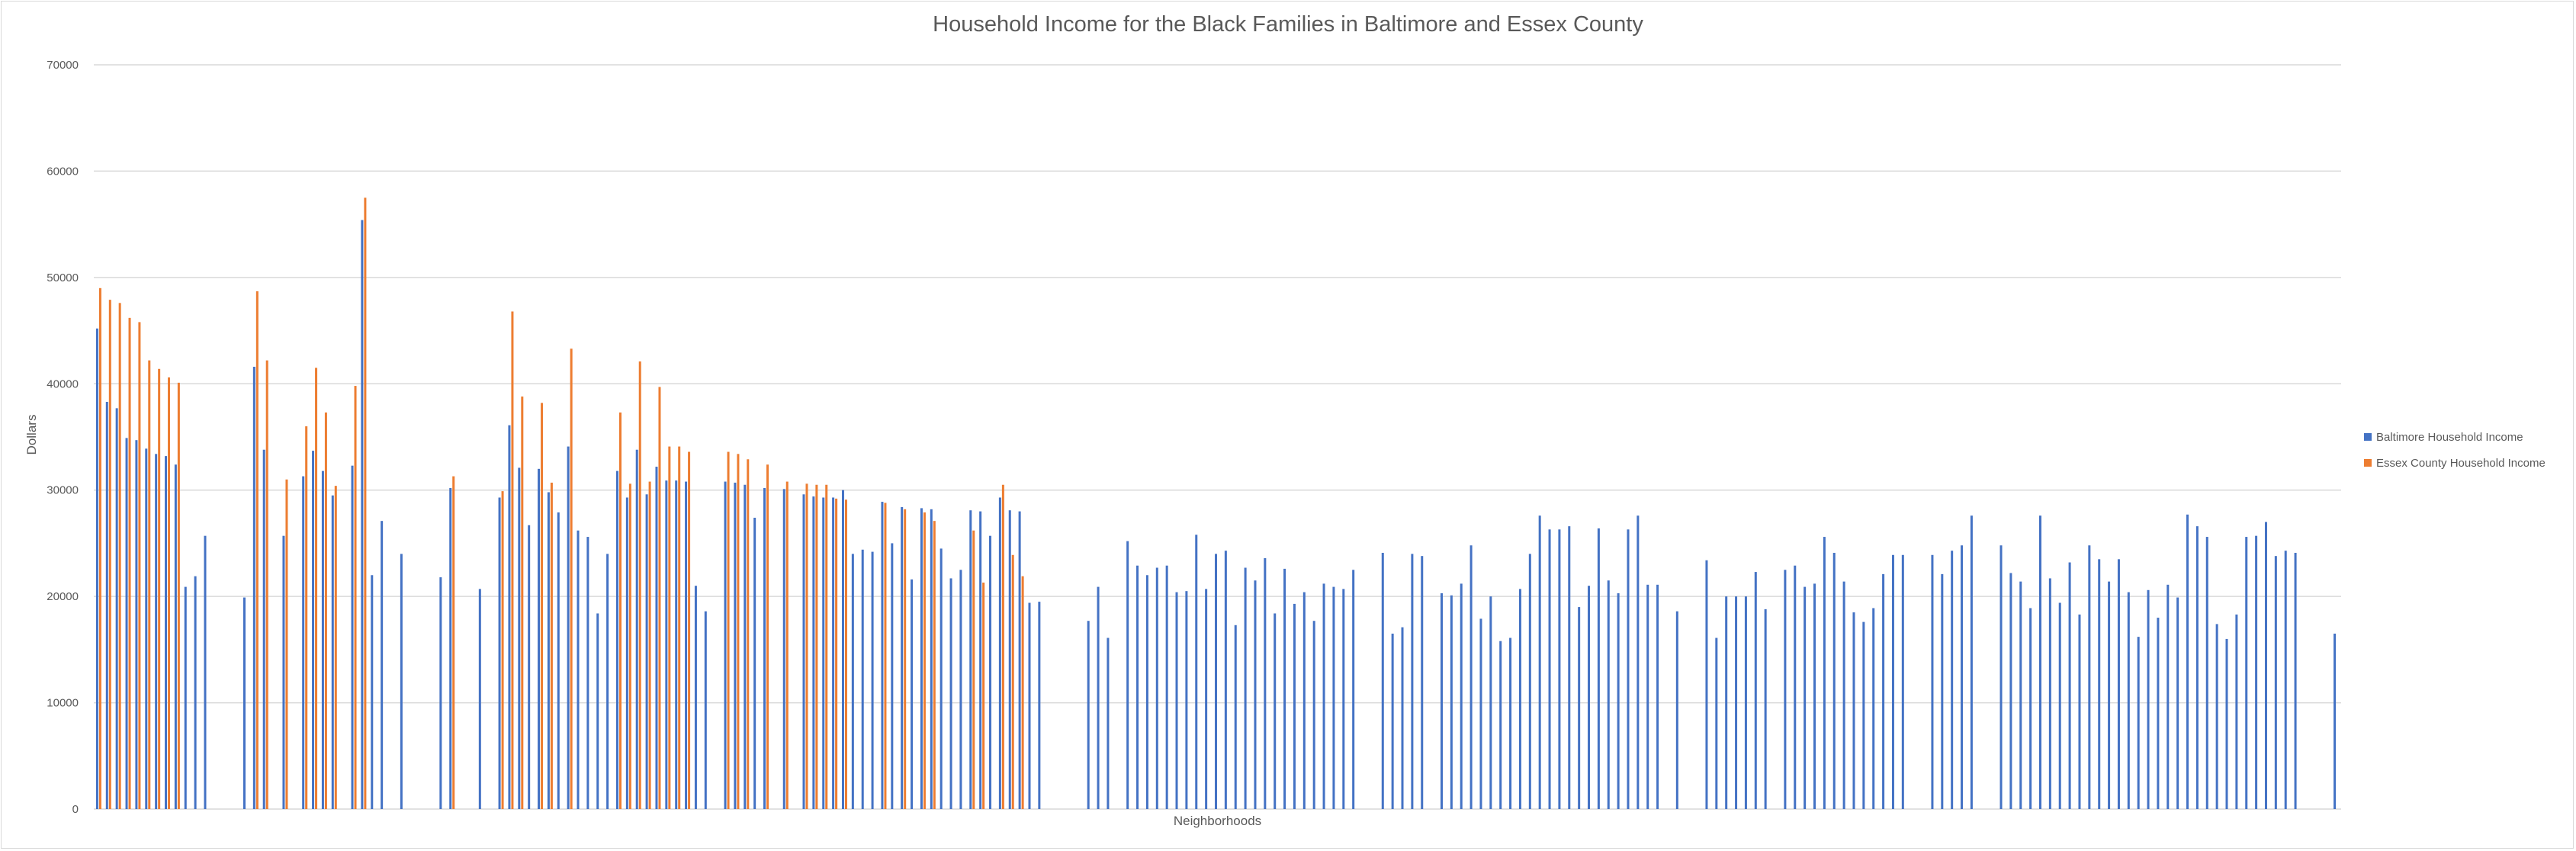 This screenshot has width=2576, height=851. I want to click on legend-label-essex: Essex County Household Income, so click(2460, 463).